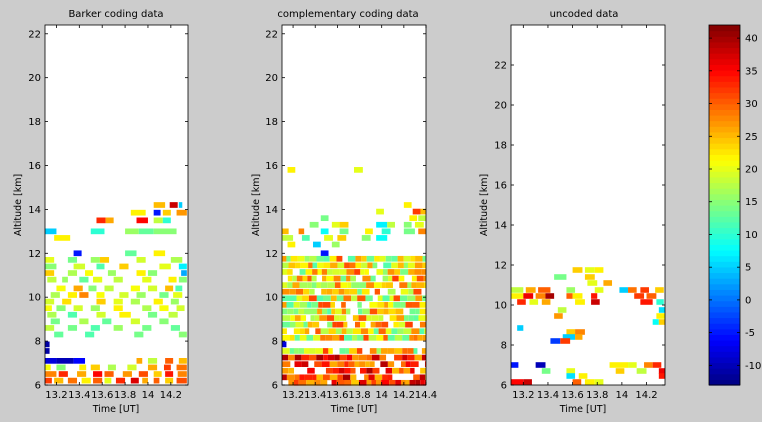 This screenshot has height=422, width=762. What do you see at coordinates (116, 293) in the screenshot?
I see `barker-cells` at bounding box center [116, 293].